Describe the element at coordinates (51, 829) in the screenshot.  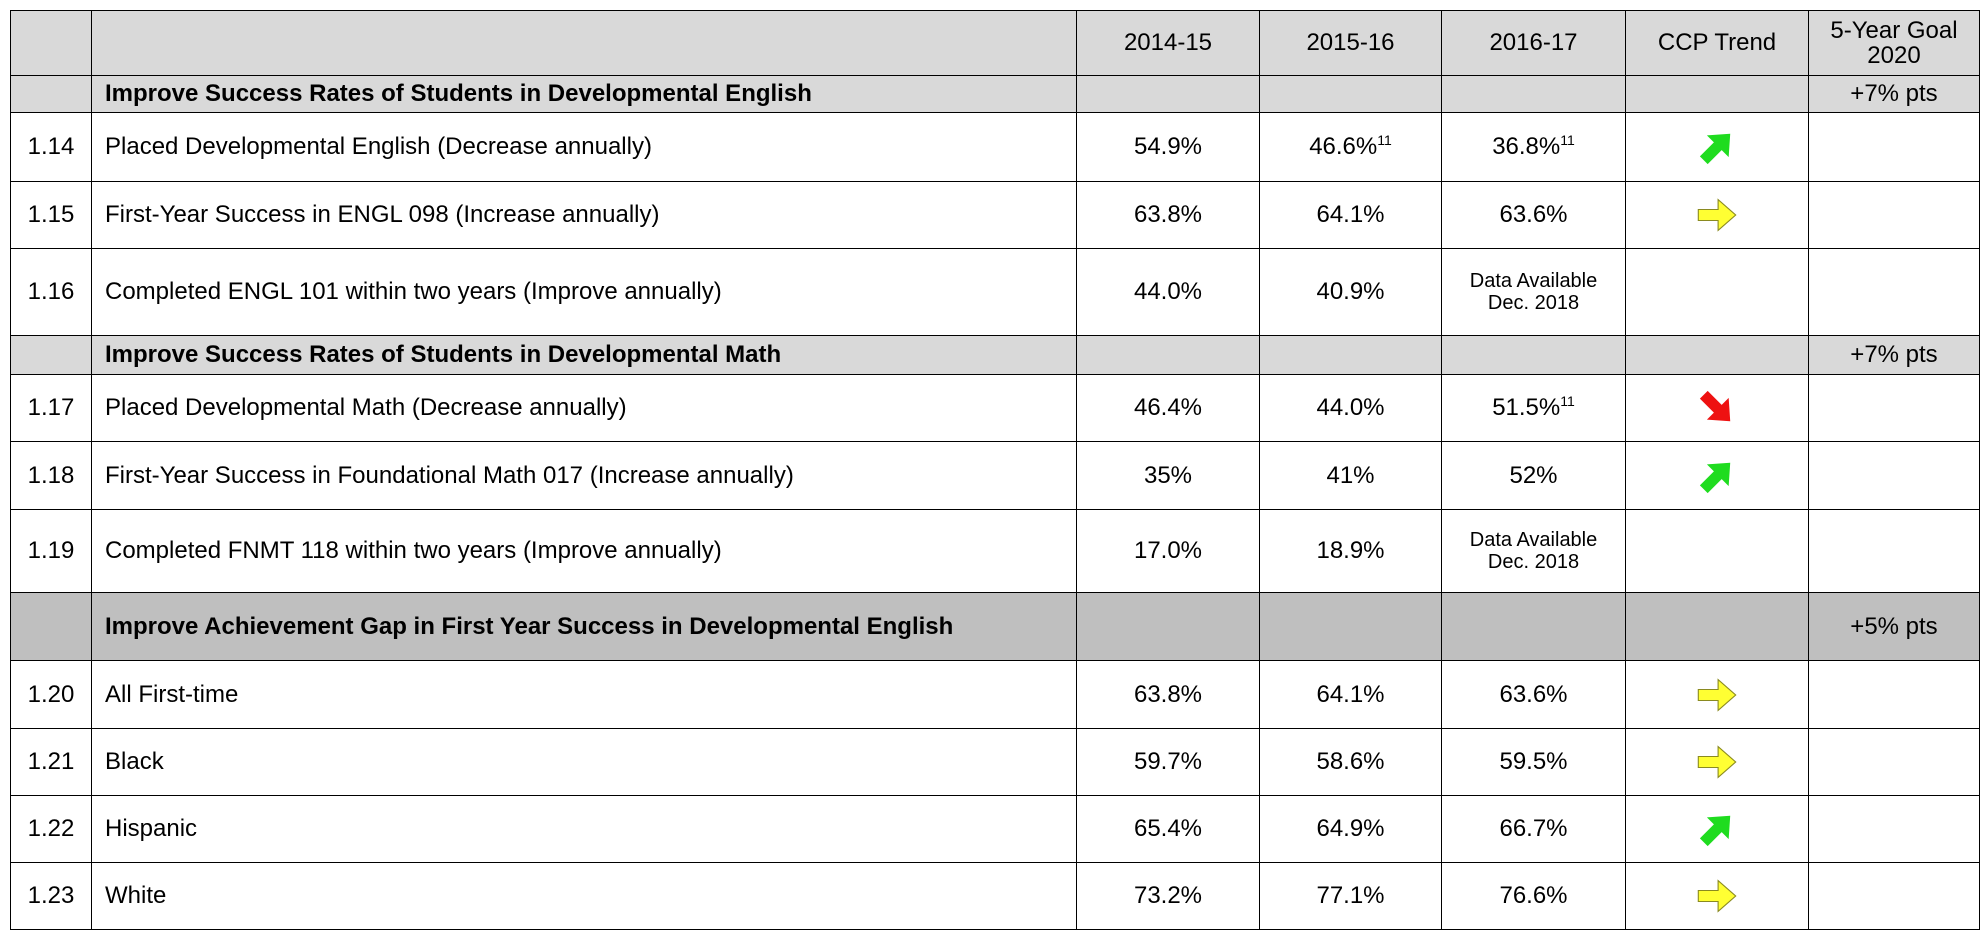
I see `row-id: 1.22` at that location.